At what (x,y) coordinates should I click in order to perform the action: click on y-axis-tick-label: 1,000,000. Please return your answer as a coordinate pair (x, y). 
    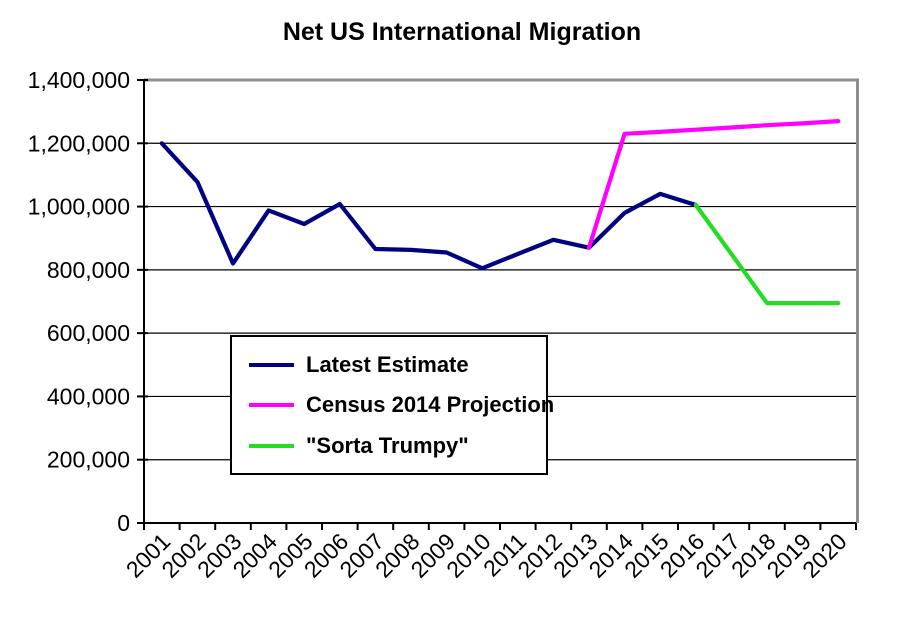
    Looking at the image, I should click on (79, 207).